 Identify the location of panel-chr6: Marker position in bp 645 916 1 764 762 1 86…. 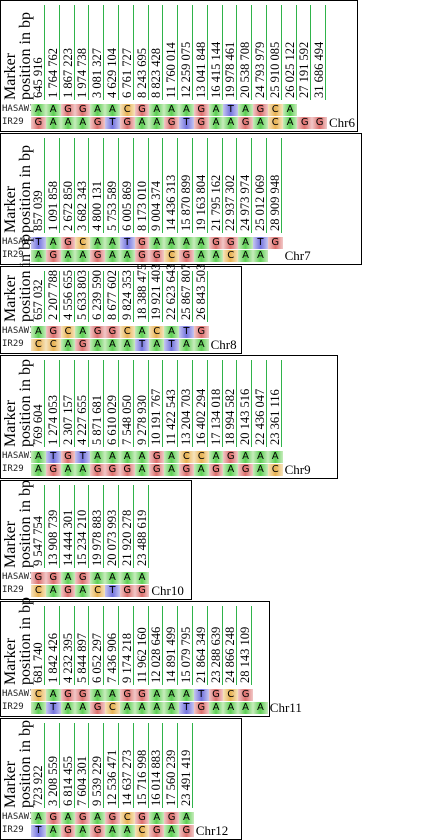
(179, 66).